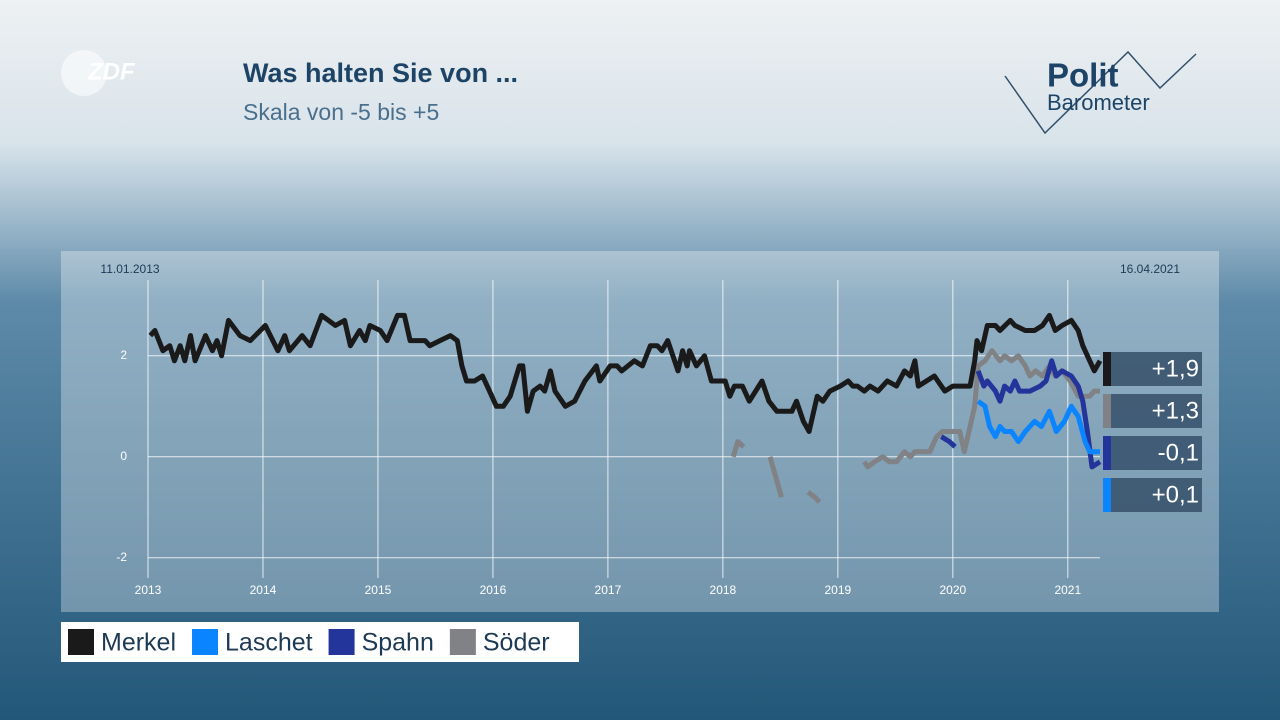  Describe the element at coordinates (121, 557) in the screenshot. I see `y-tick-label: -2` at that location.